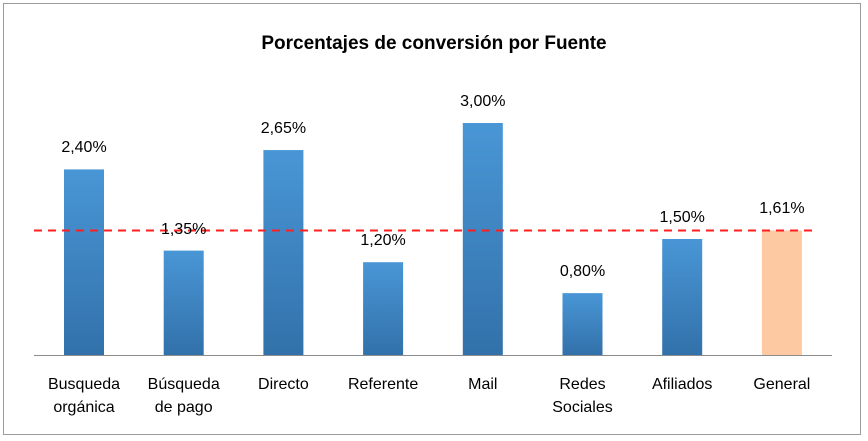 The height and width of the screenshot is (441, 868). Describe the element at coordinates (184, 229) in the screenshot. I see `data-label: 1,35%` at that location.